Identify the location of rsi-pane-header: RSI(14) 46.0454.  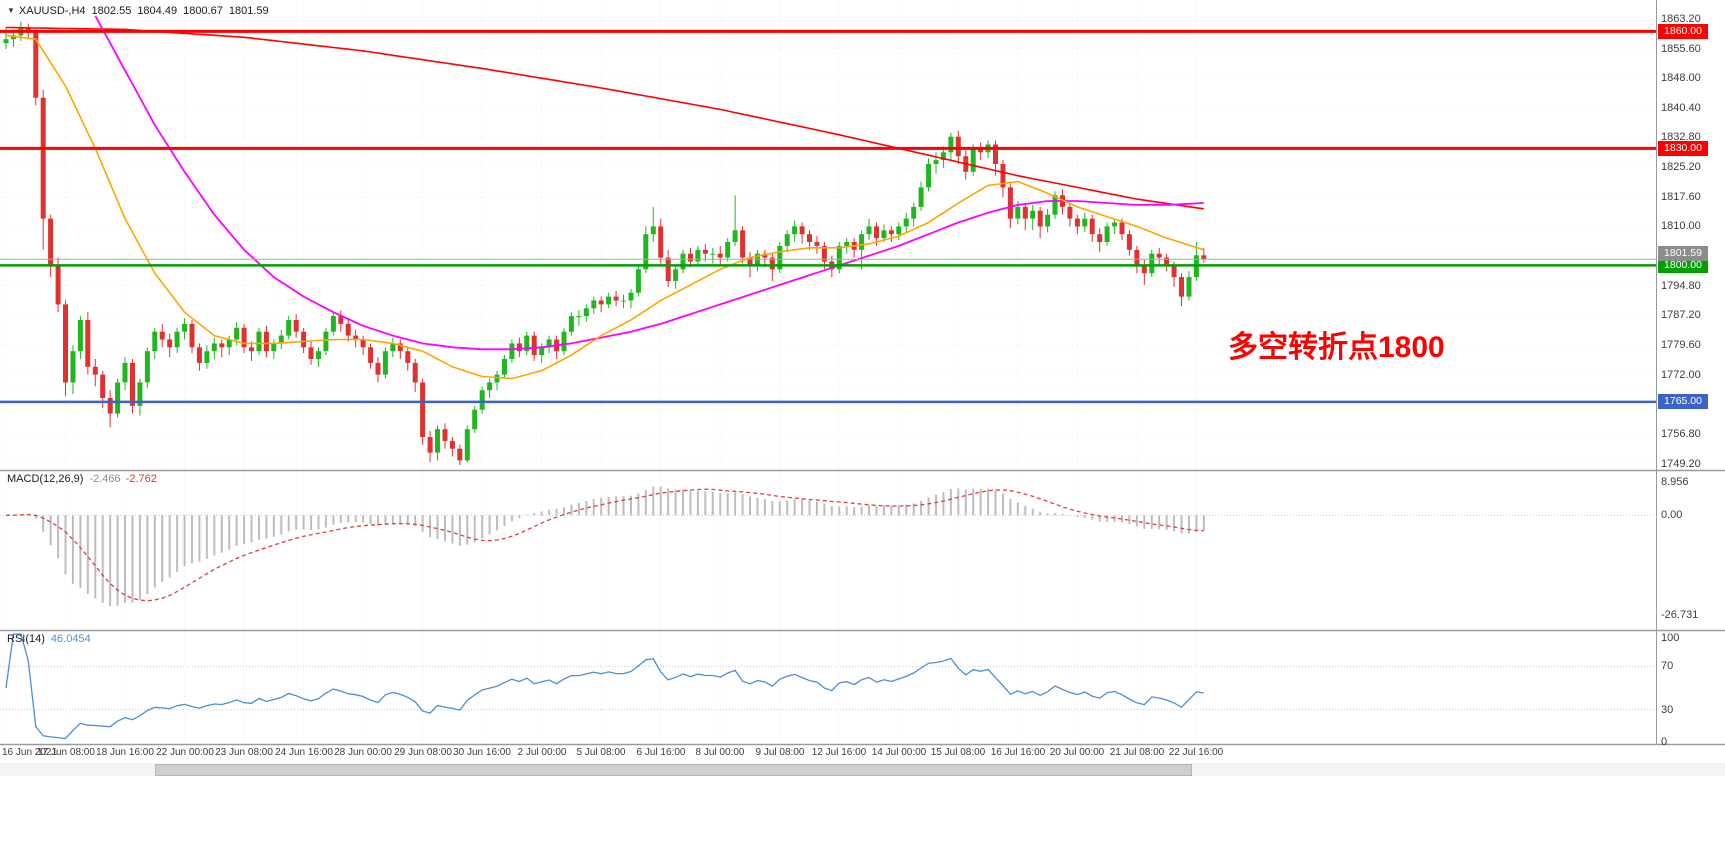
(49, 639).